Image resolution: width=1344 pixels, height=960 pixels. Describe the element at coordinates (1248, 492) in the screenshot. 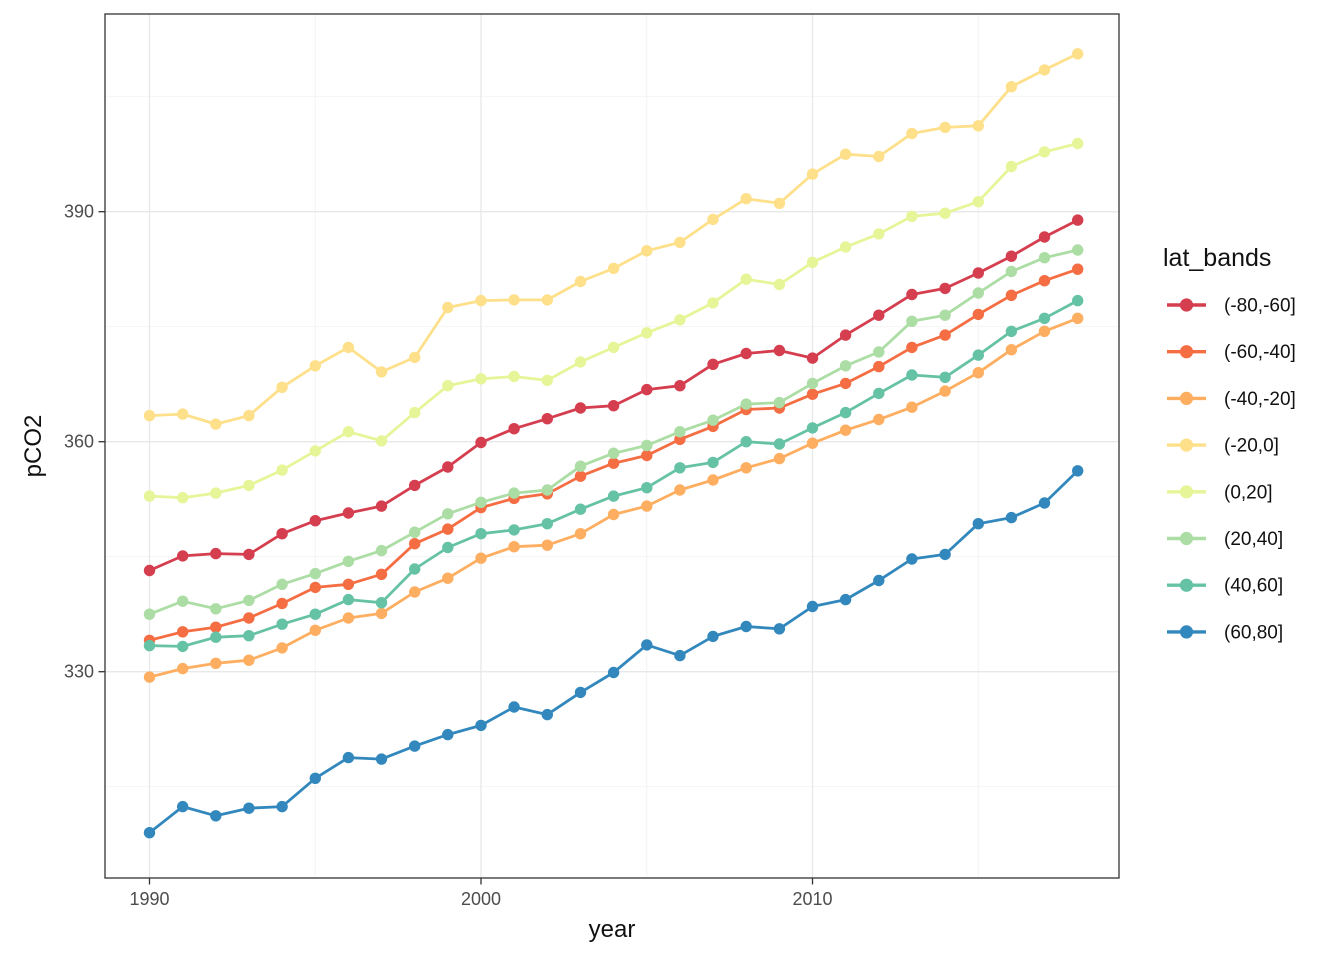

I see `legend-label: (0,20]` at that location.